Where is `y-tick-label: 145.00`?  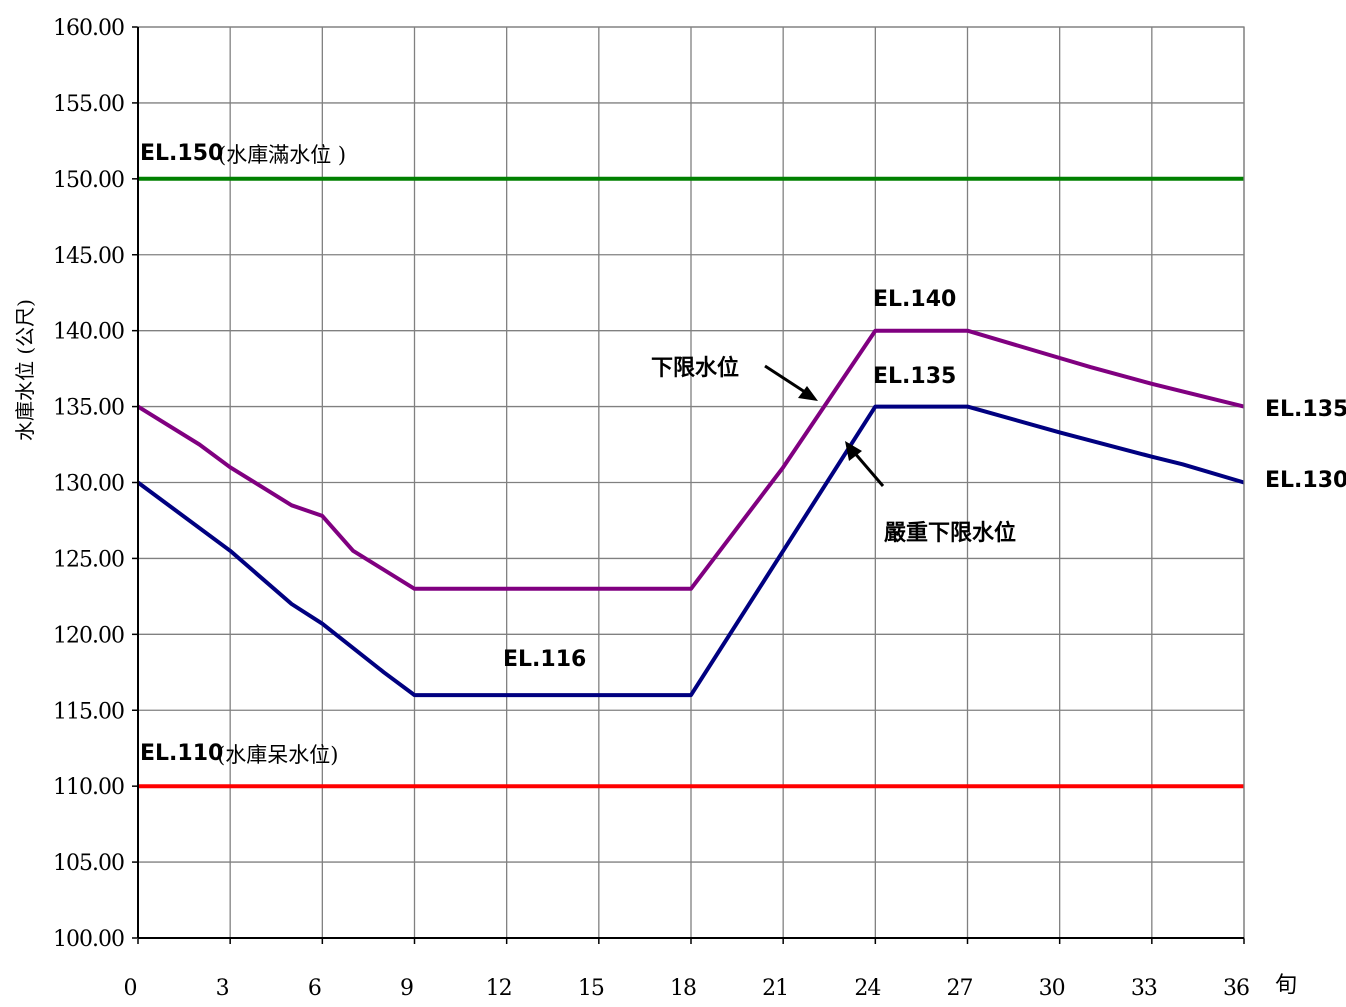 y-tick-label: 145.00 is located at coordinates (88, 256).